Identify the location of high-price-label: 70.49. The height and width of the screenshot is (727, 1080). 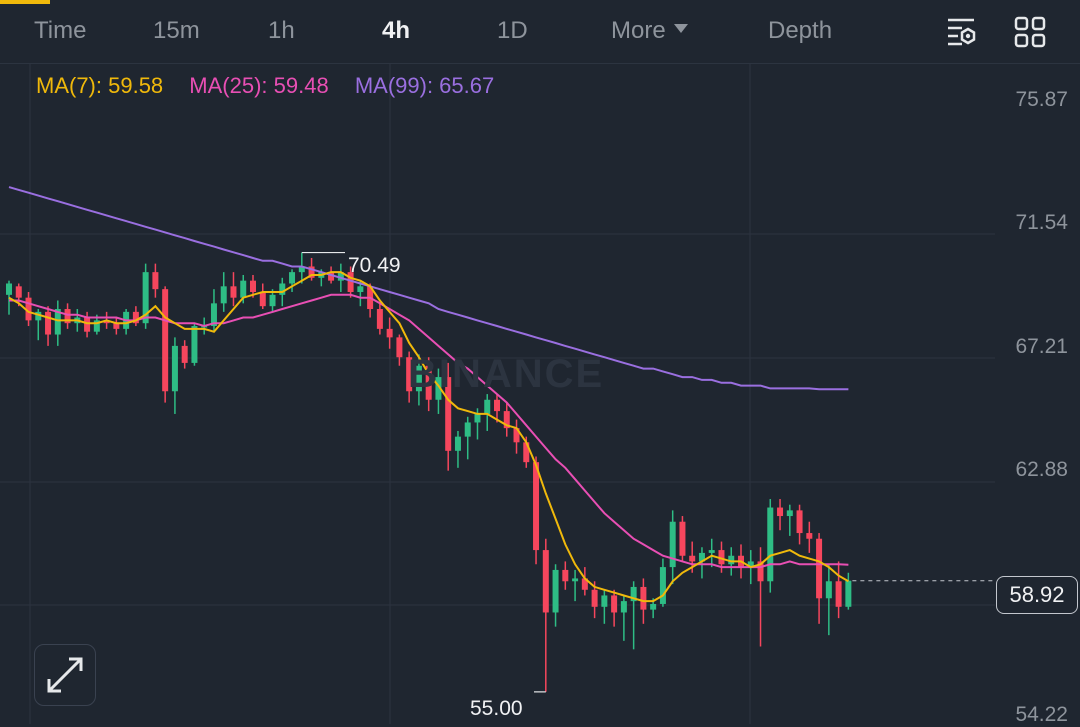
(374, 265).